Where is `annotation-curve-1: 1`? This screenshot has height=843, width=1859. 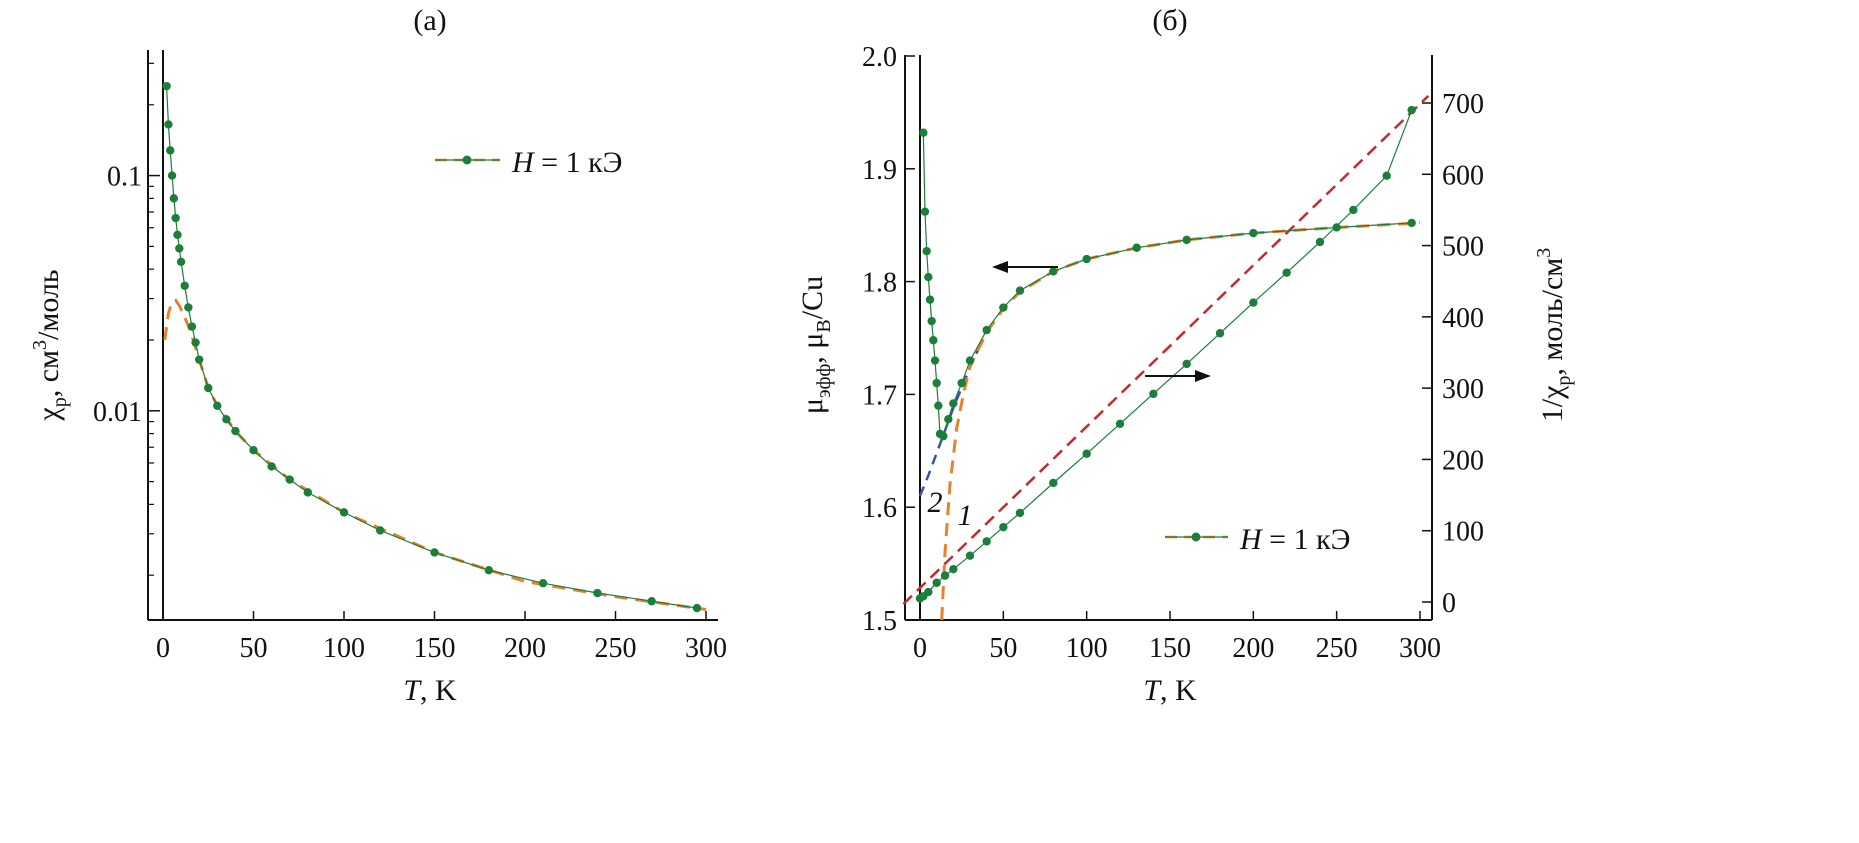 annotation-curve-1: 1 is located at coordinates (965, 515).